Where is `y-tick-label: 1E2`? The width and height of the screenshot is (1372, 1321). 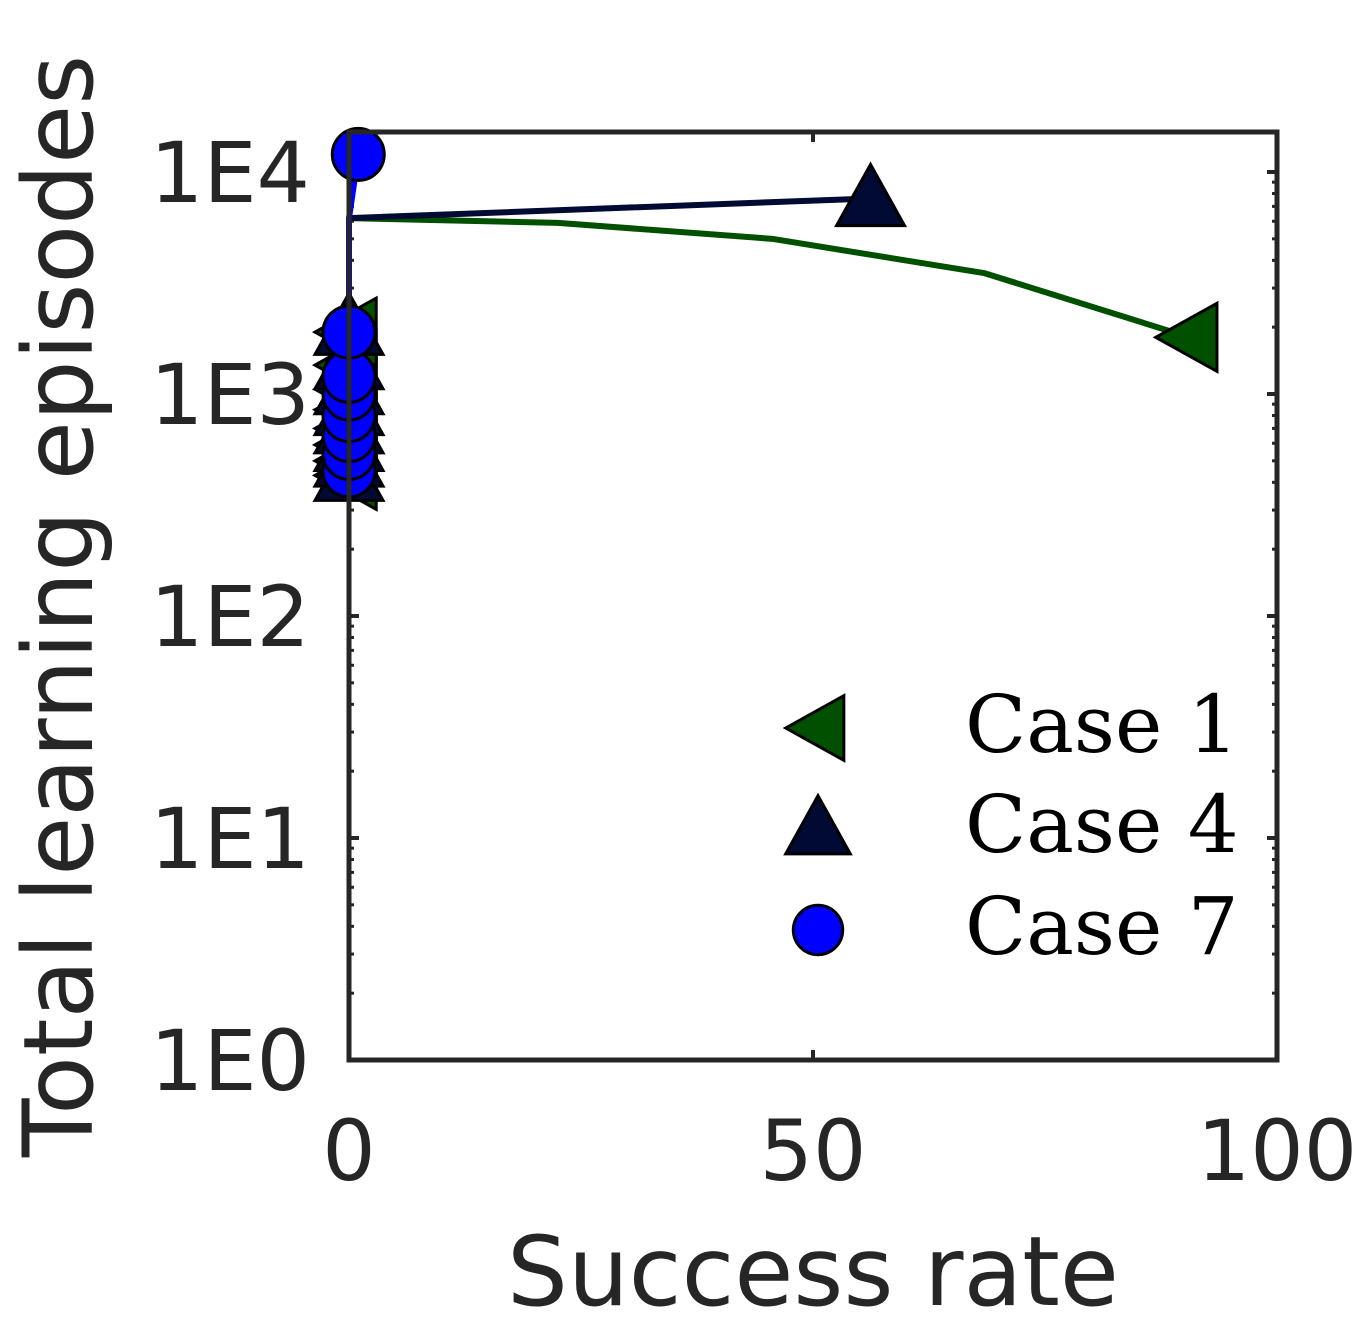 y-tick-label: 1E2 is located at coordinates (230, 617).